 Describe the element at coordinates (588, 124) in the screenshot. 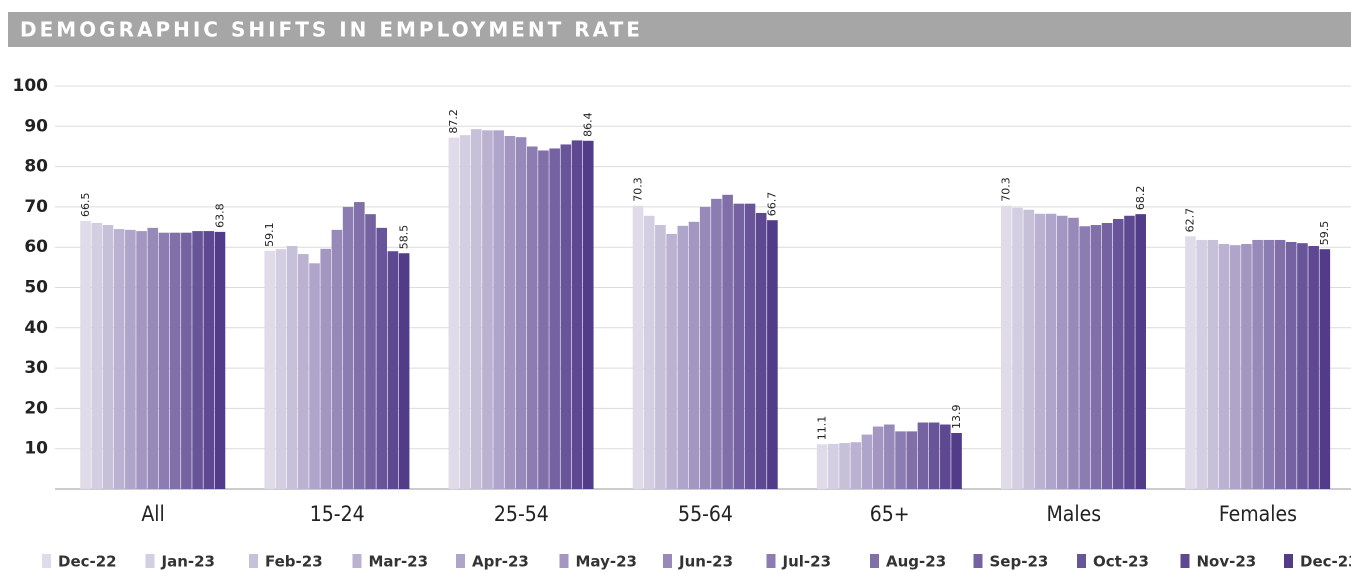

I see `data-label: 86.4` at that location.